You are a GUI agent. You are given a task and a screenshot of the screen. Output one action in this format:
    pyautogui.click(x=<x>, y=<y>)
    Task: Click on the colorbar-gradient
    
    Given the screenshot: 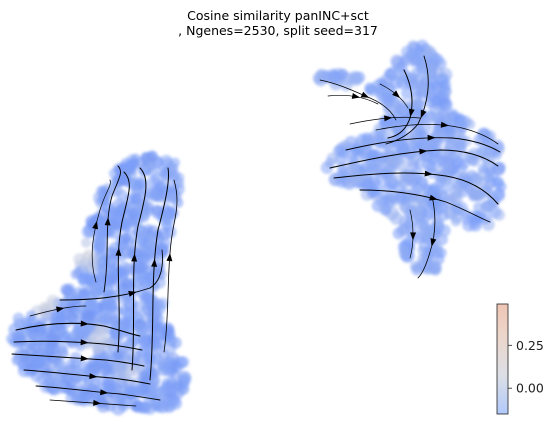 What is the action you would take?
    pyautogui.click(x=502, y=359)
    